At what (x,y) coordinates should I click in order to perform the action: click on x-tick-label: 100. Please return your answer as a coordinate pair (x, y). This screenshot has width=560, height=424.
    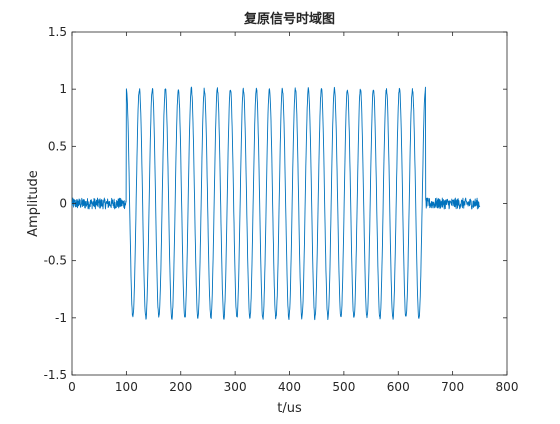
    Looking at the image, I should click on (126, 387).